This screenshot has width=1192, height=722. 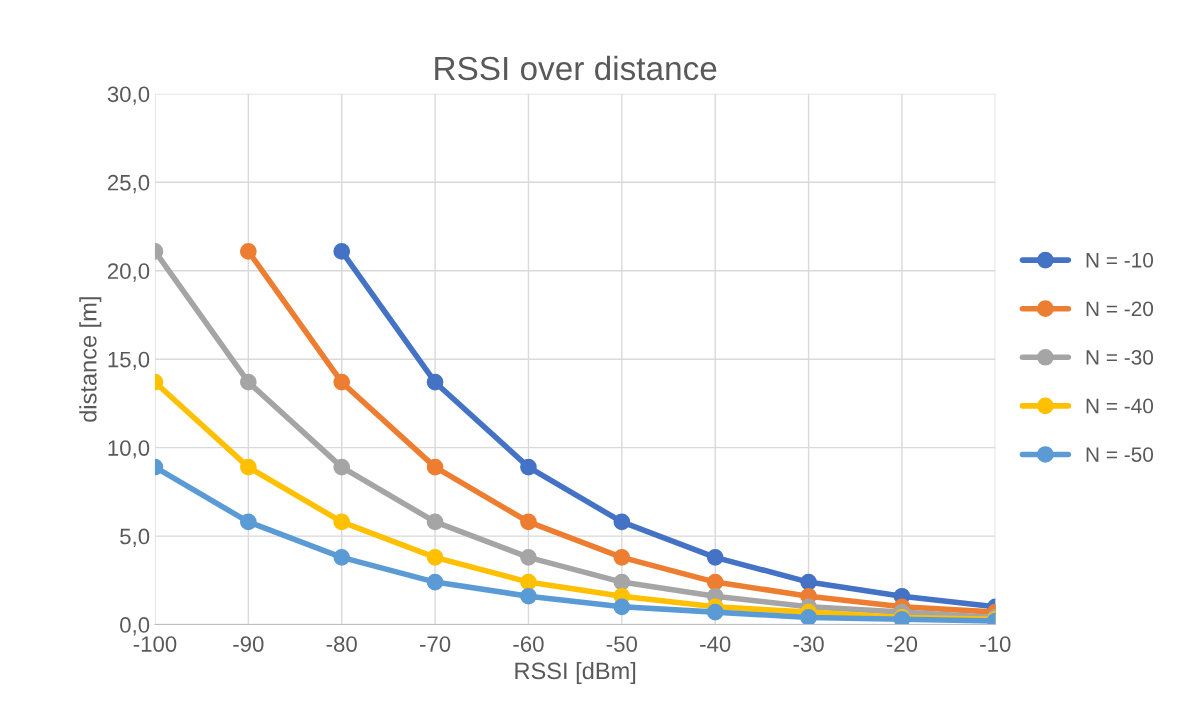 I want to click on x-tick-label: -100, so click(x=155, y=644).